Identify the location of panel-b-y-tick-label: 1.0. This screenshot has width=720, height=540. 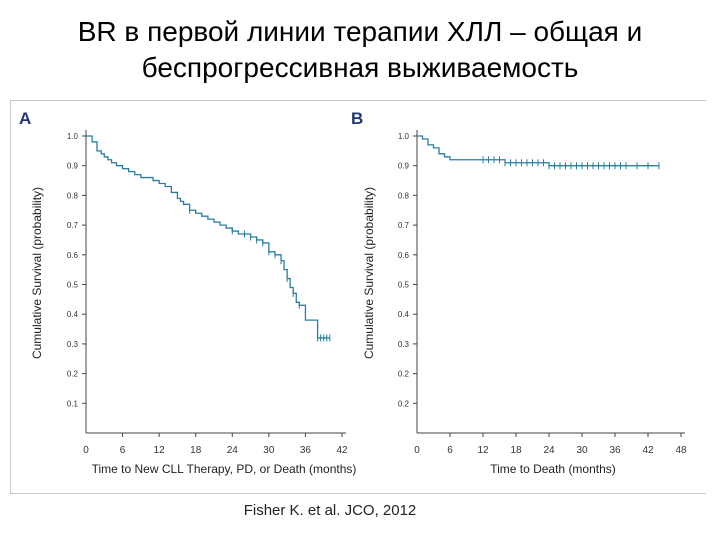
(404, 136).